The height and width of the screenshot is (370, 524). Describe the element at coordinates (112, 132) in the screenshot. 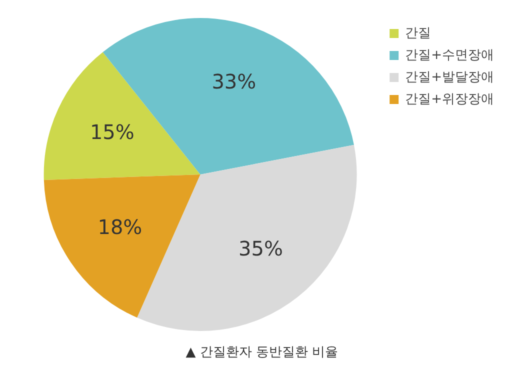

I see `data-label: 15%` at that location.